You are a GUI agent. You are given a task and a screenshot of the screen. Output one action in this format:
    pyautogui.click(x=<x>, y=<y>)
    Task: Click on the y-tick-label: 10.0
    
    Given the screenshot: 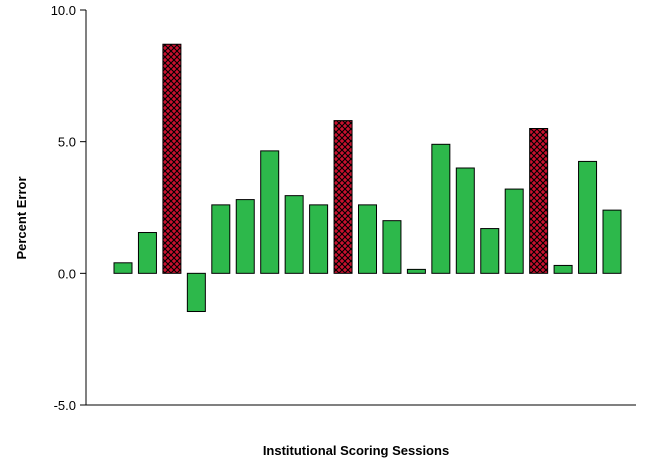 What is the action you would take?
    pyautogui.click(x=63, y=10)
    